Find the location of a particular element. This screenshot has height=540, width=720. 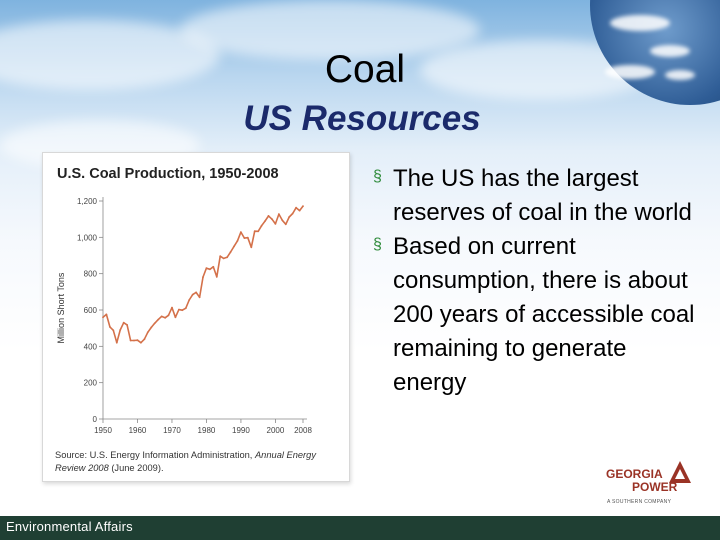

chart-y-axis: 0 200 400 600 800 1,000 1,200 is located at coordinates (90, 310).